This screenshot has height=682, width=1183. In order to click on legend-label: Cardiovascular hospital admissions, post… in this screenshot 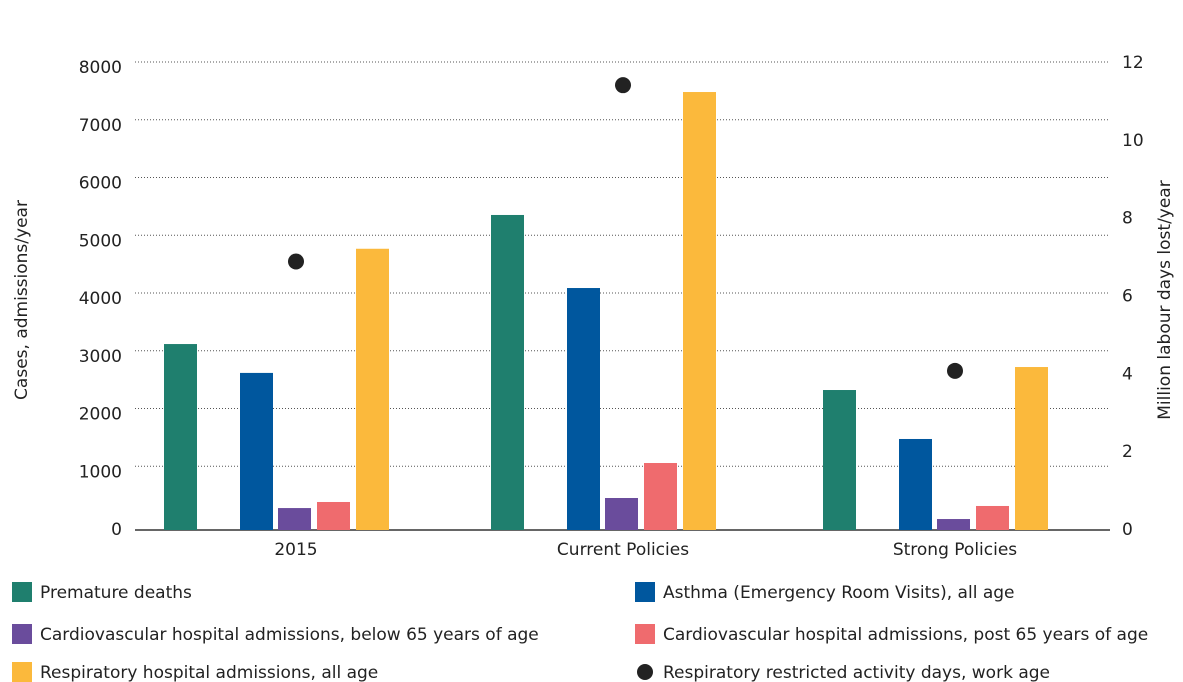, I will do `click(905, 635)`.